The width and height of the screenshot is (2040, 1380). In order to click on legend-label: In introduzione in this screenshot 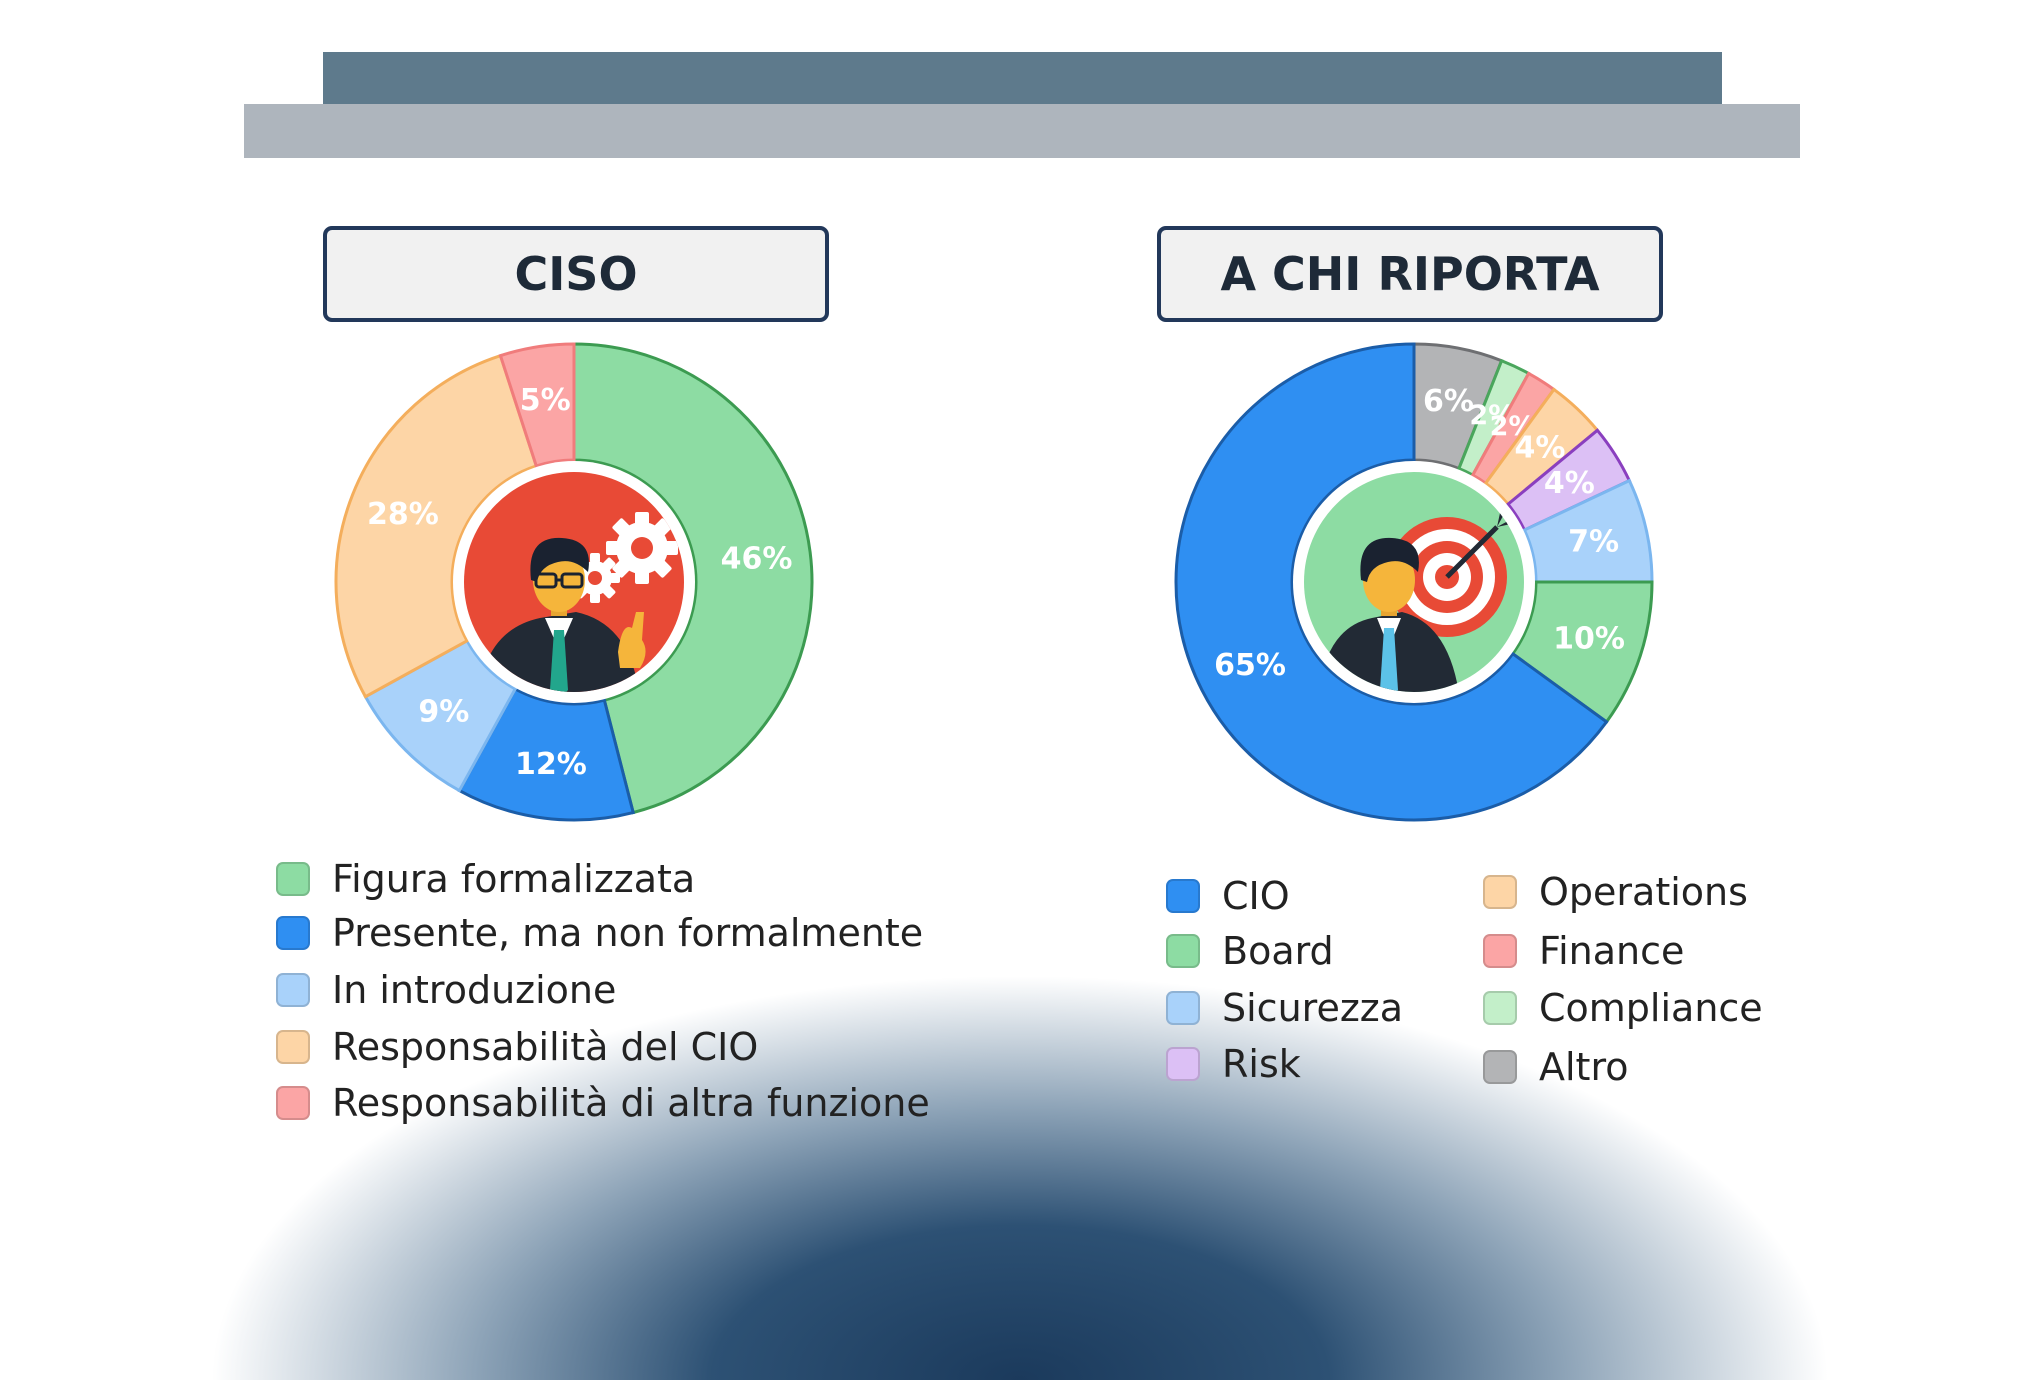, I will do `click(474, 990)`.